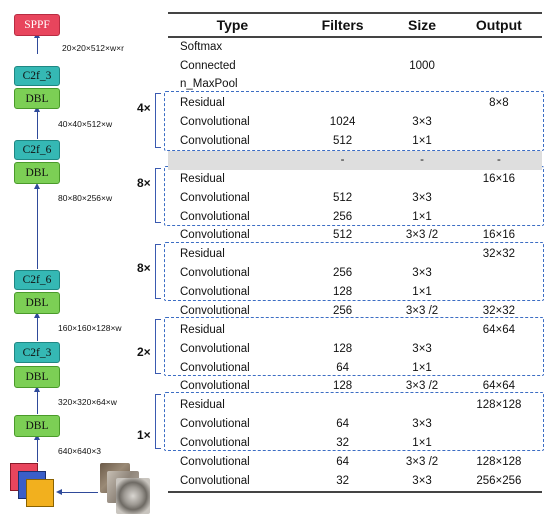  Describe the element at coordinates (499, 235) in the screenshot. I see `cell-output: 16×16` at that location.